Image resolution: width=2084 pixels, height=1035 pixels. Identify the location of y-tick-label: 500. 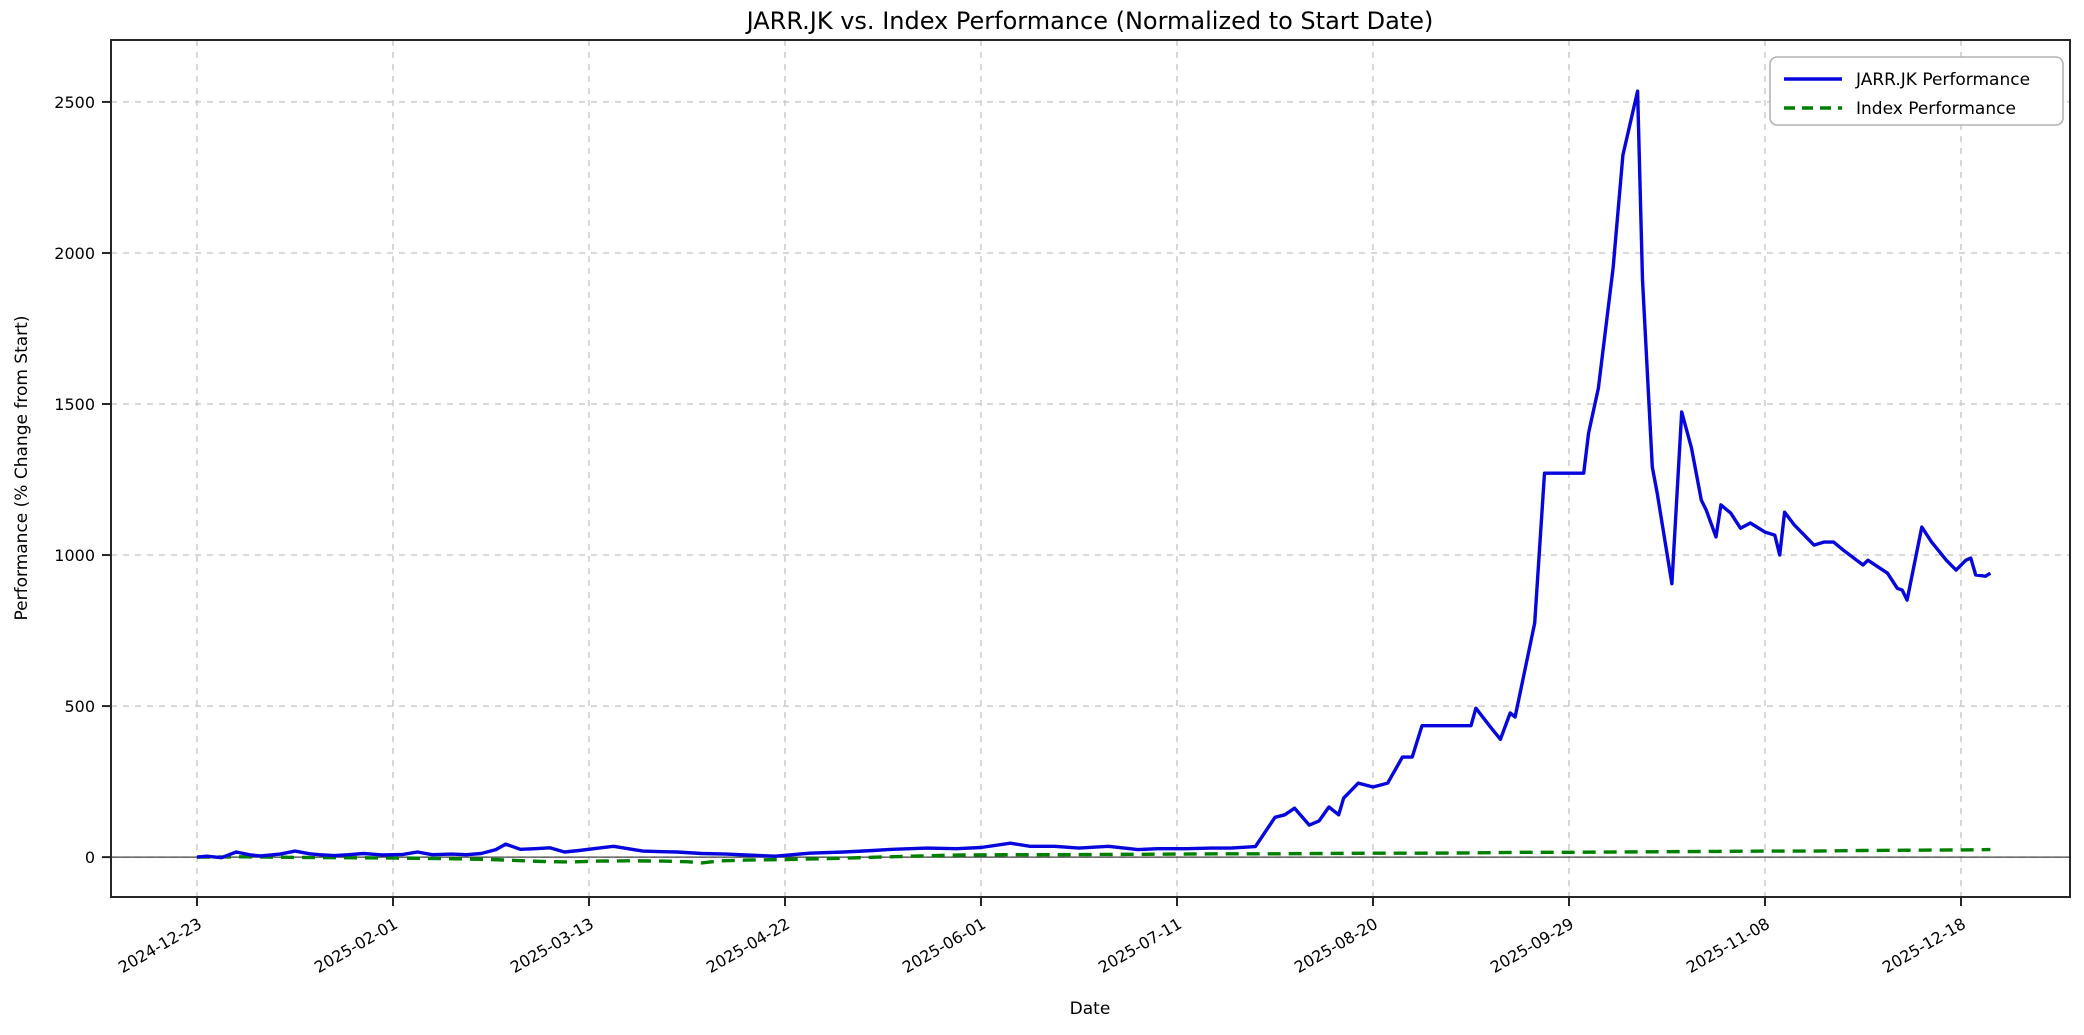
(79, 706).